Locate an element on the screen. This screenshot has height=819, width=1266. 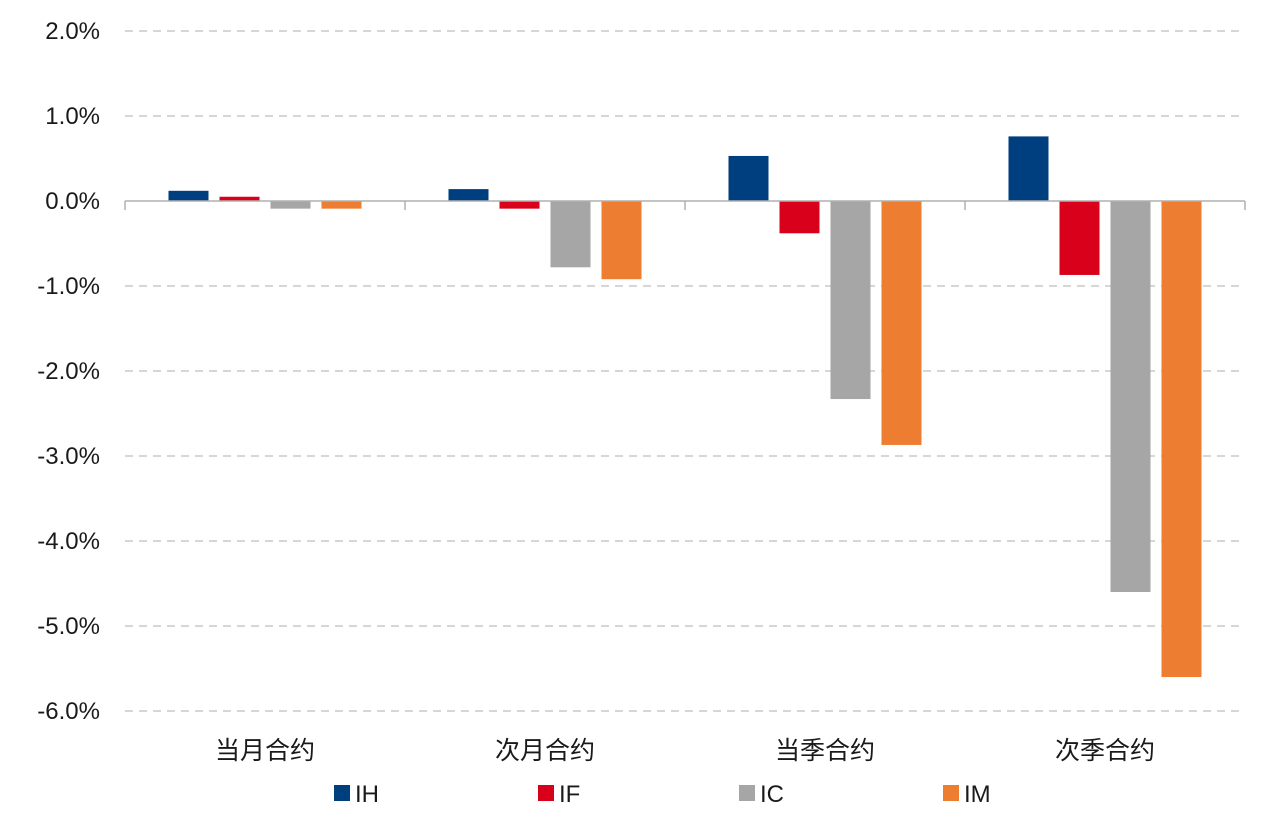
x-category-label: 次月合约 is located at coordinates (545, 750).